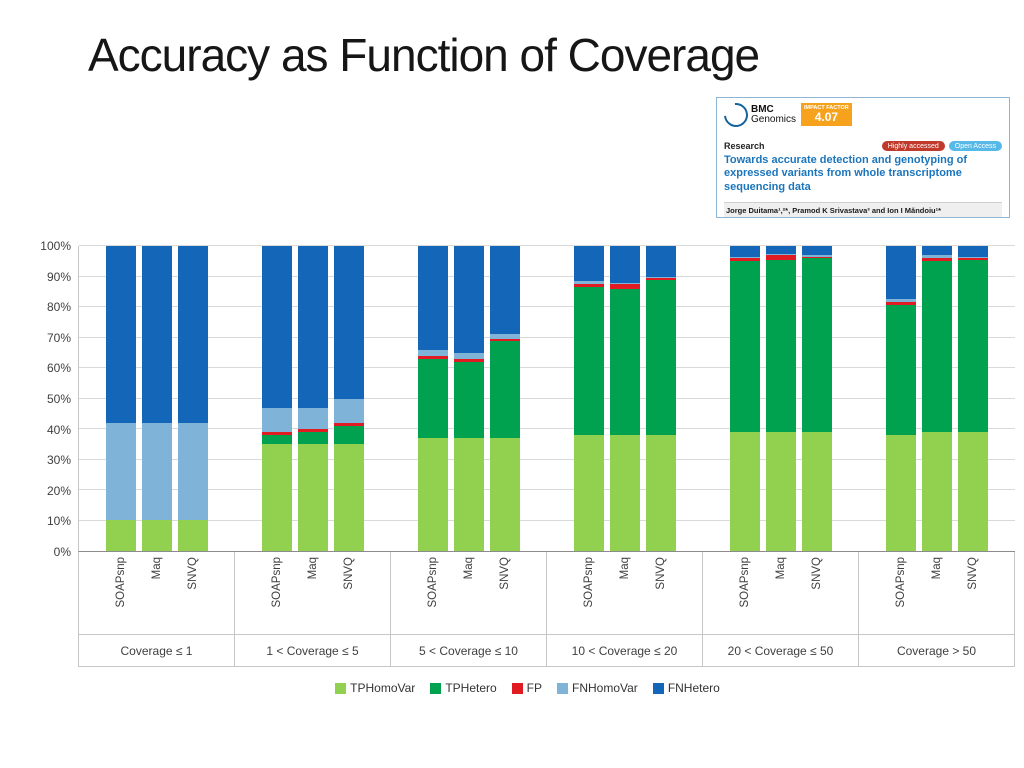 Image resolution: width=1024 pixels, height=768 pixels. I want to click on y-axis-tick-label: 80%, so click(58, 307).